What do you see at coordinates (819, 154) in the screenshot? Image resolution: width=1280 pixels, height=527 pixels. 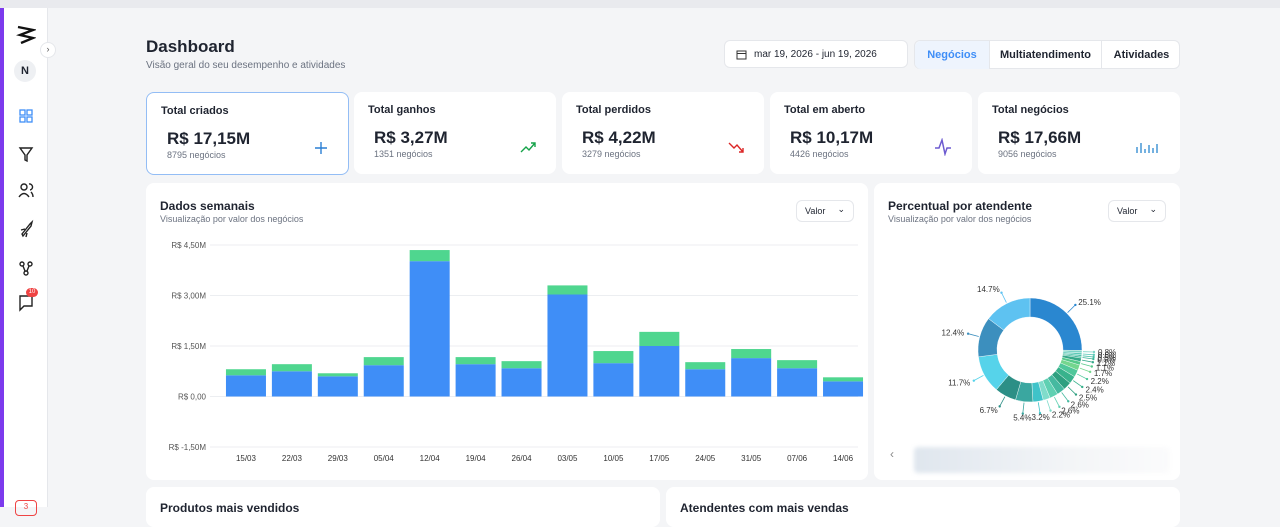 I see `kpi-sub: 4426 negócios` at bounding box center [819, 154].